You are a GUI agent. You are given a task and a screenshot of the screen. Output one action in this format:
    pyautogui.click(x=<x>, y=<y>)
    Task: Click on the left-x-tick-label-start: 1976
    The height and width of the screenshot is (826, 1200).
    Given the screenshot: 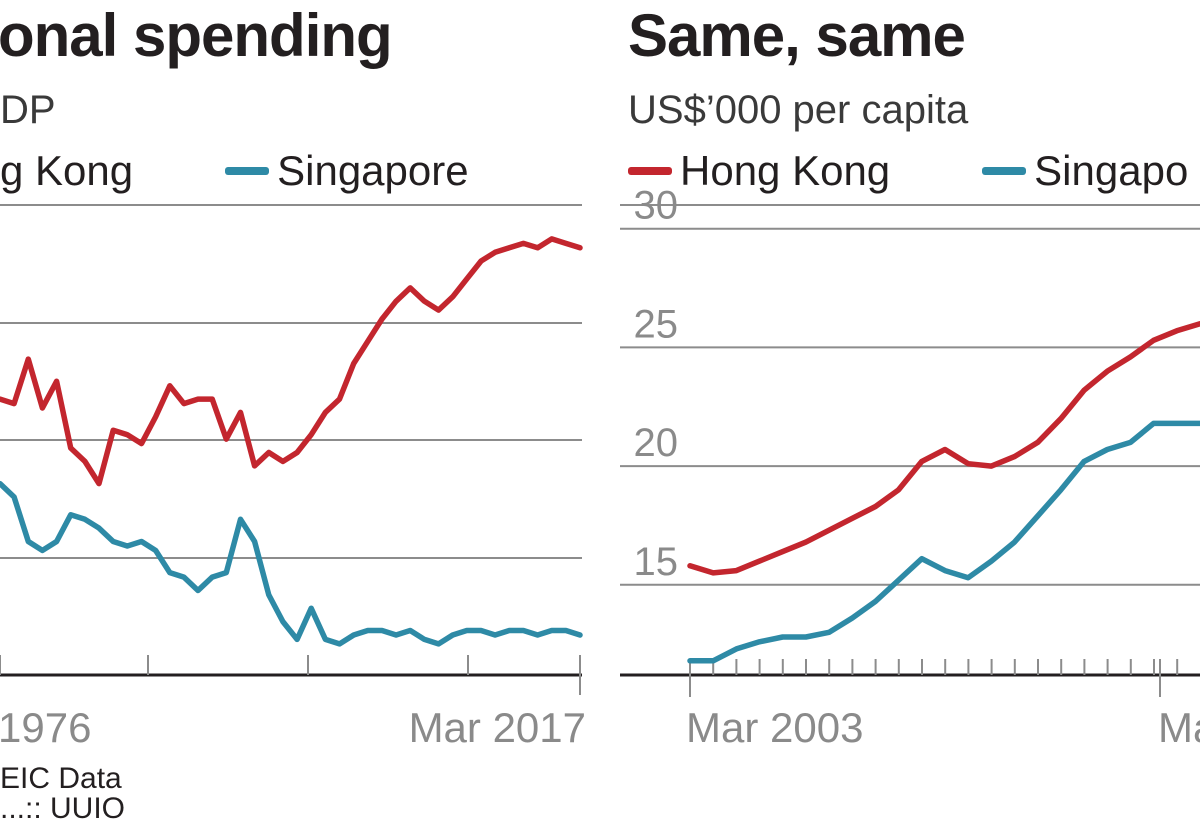 What is the action you would take?
    pyautogui.click(x=45, y=727)
    